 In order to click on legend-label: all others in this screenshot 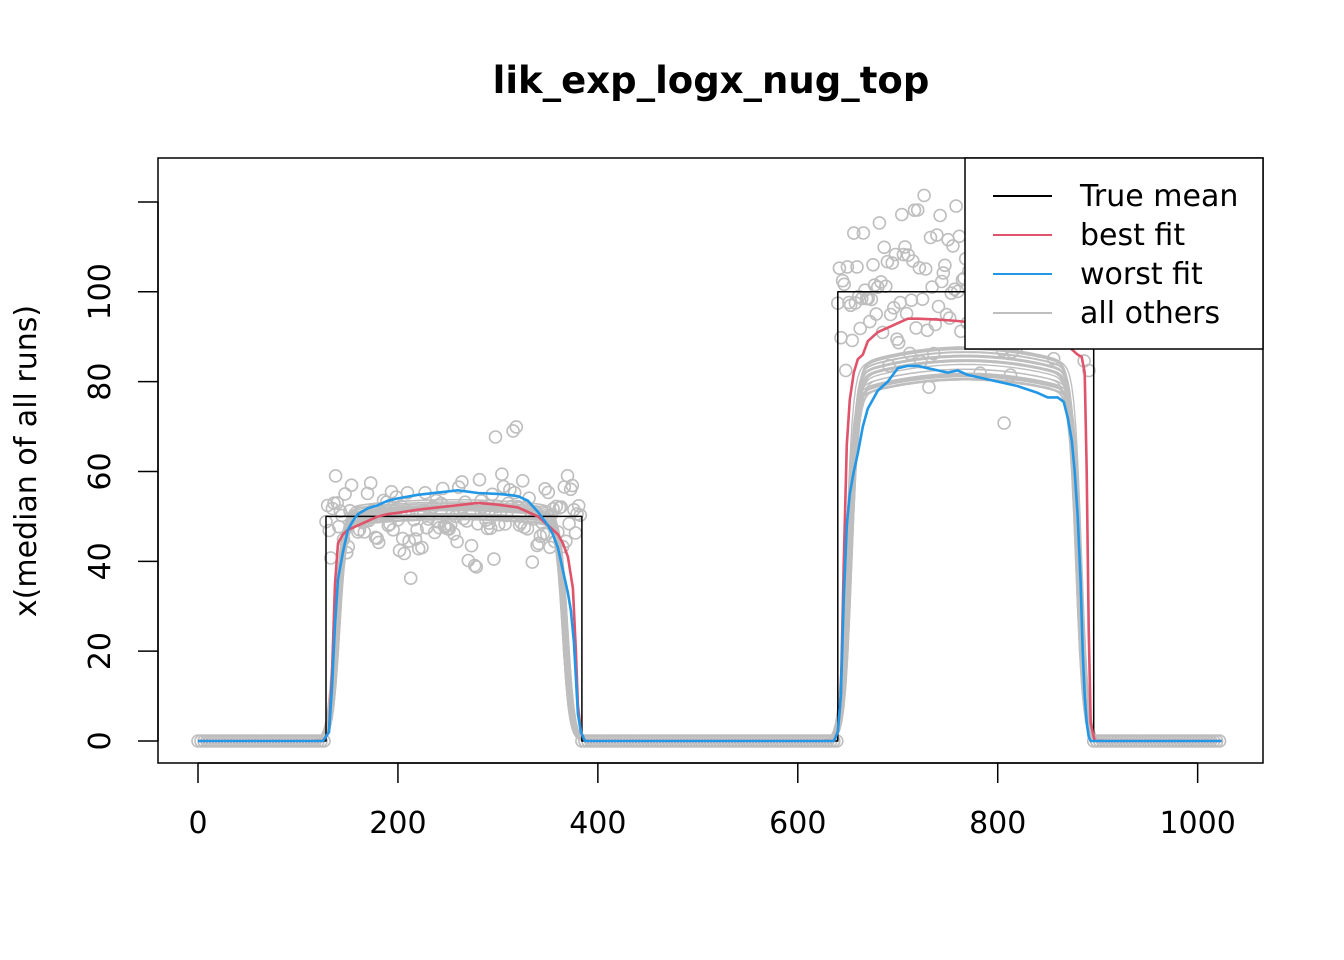, I will do `click(1150, 313)`.